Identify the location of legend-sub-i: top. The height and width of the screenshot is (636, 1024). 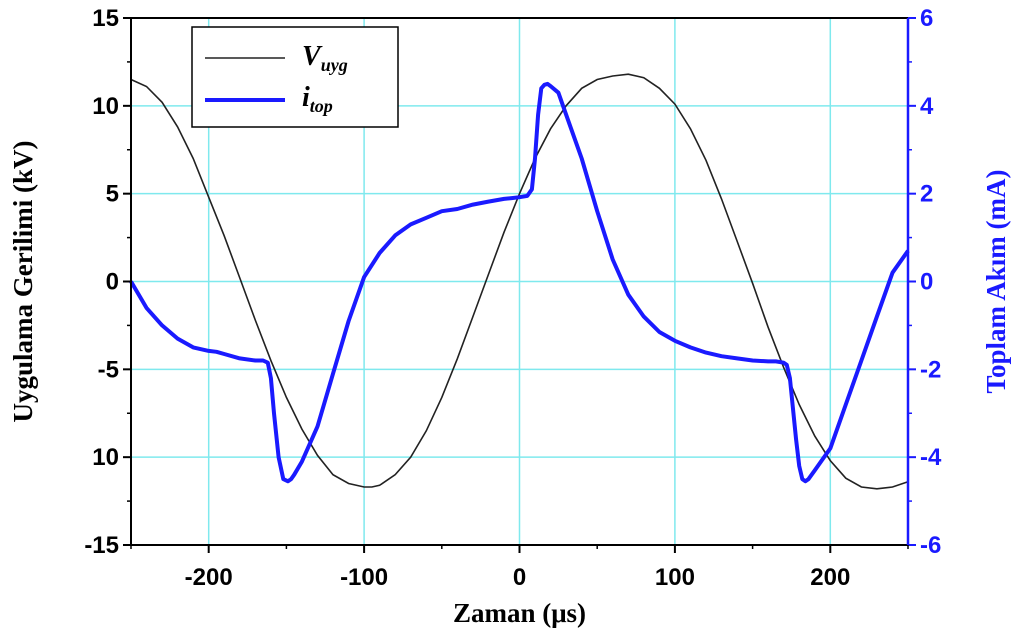
(321, 106).